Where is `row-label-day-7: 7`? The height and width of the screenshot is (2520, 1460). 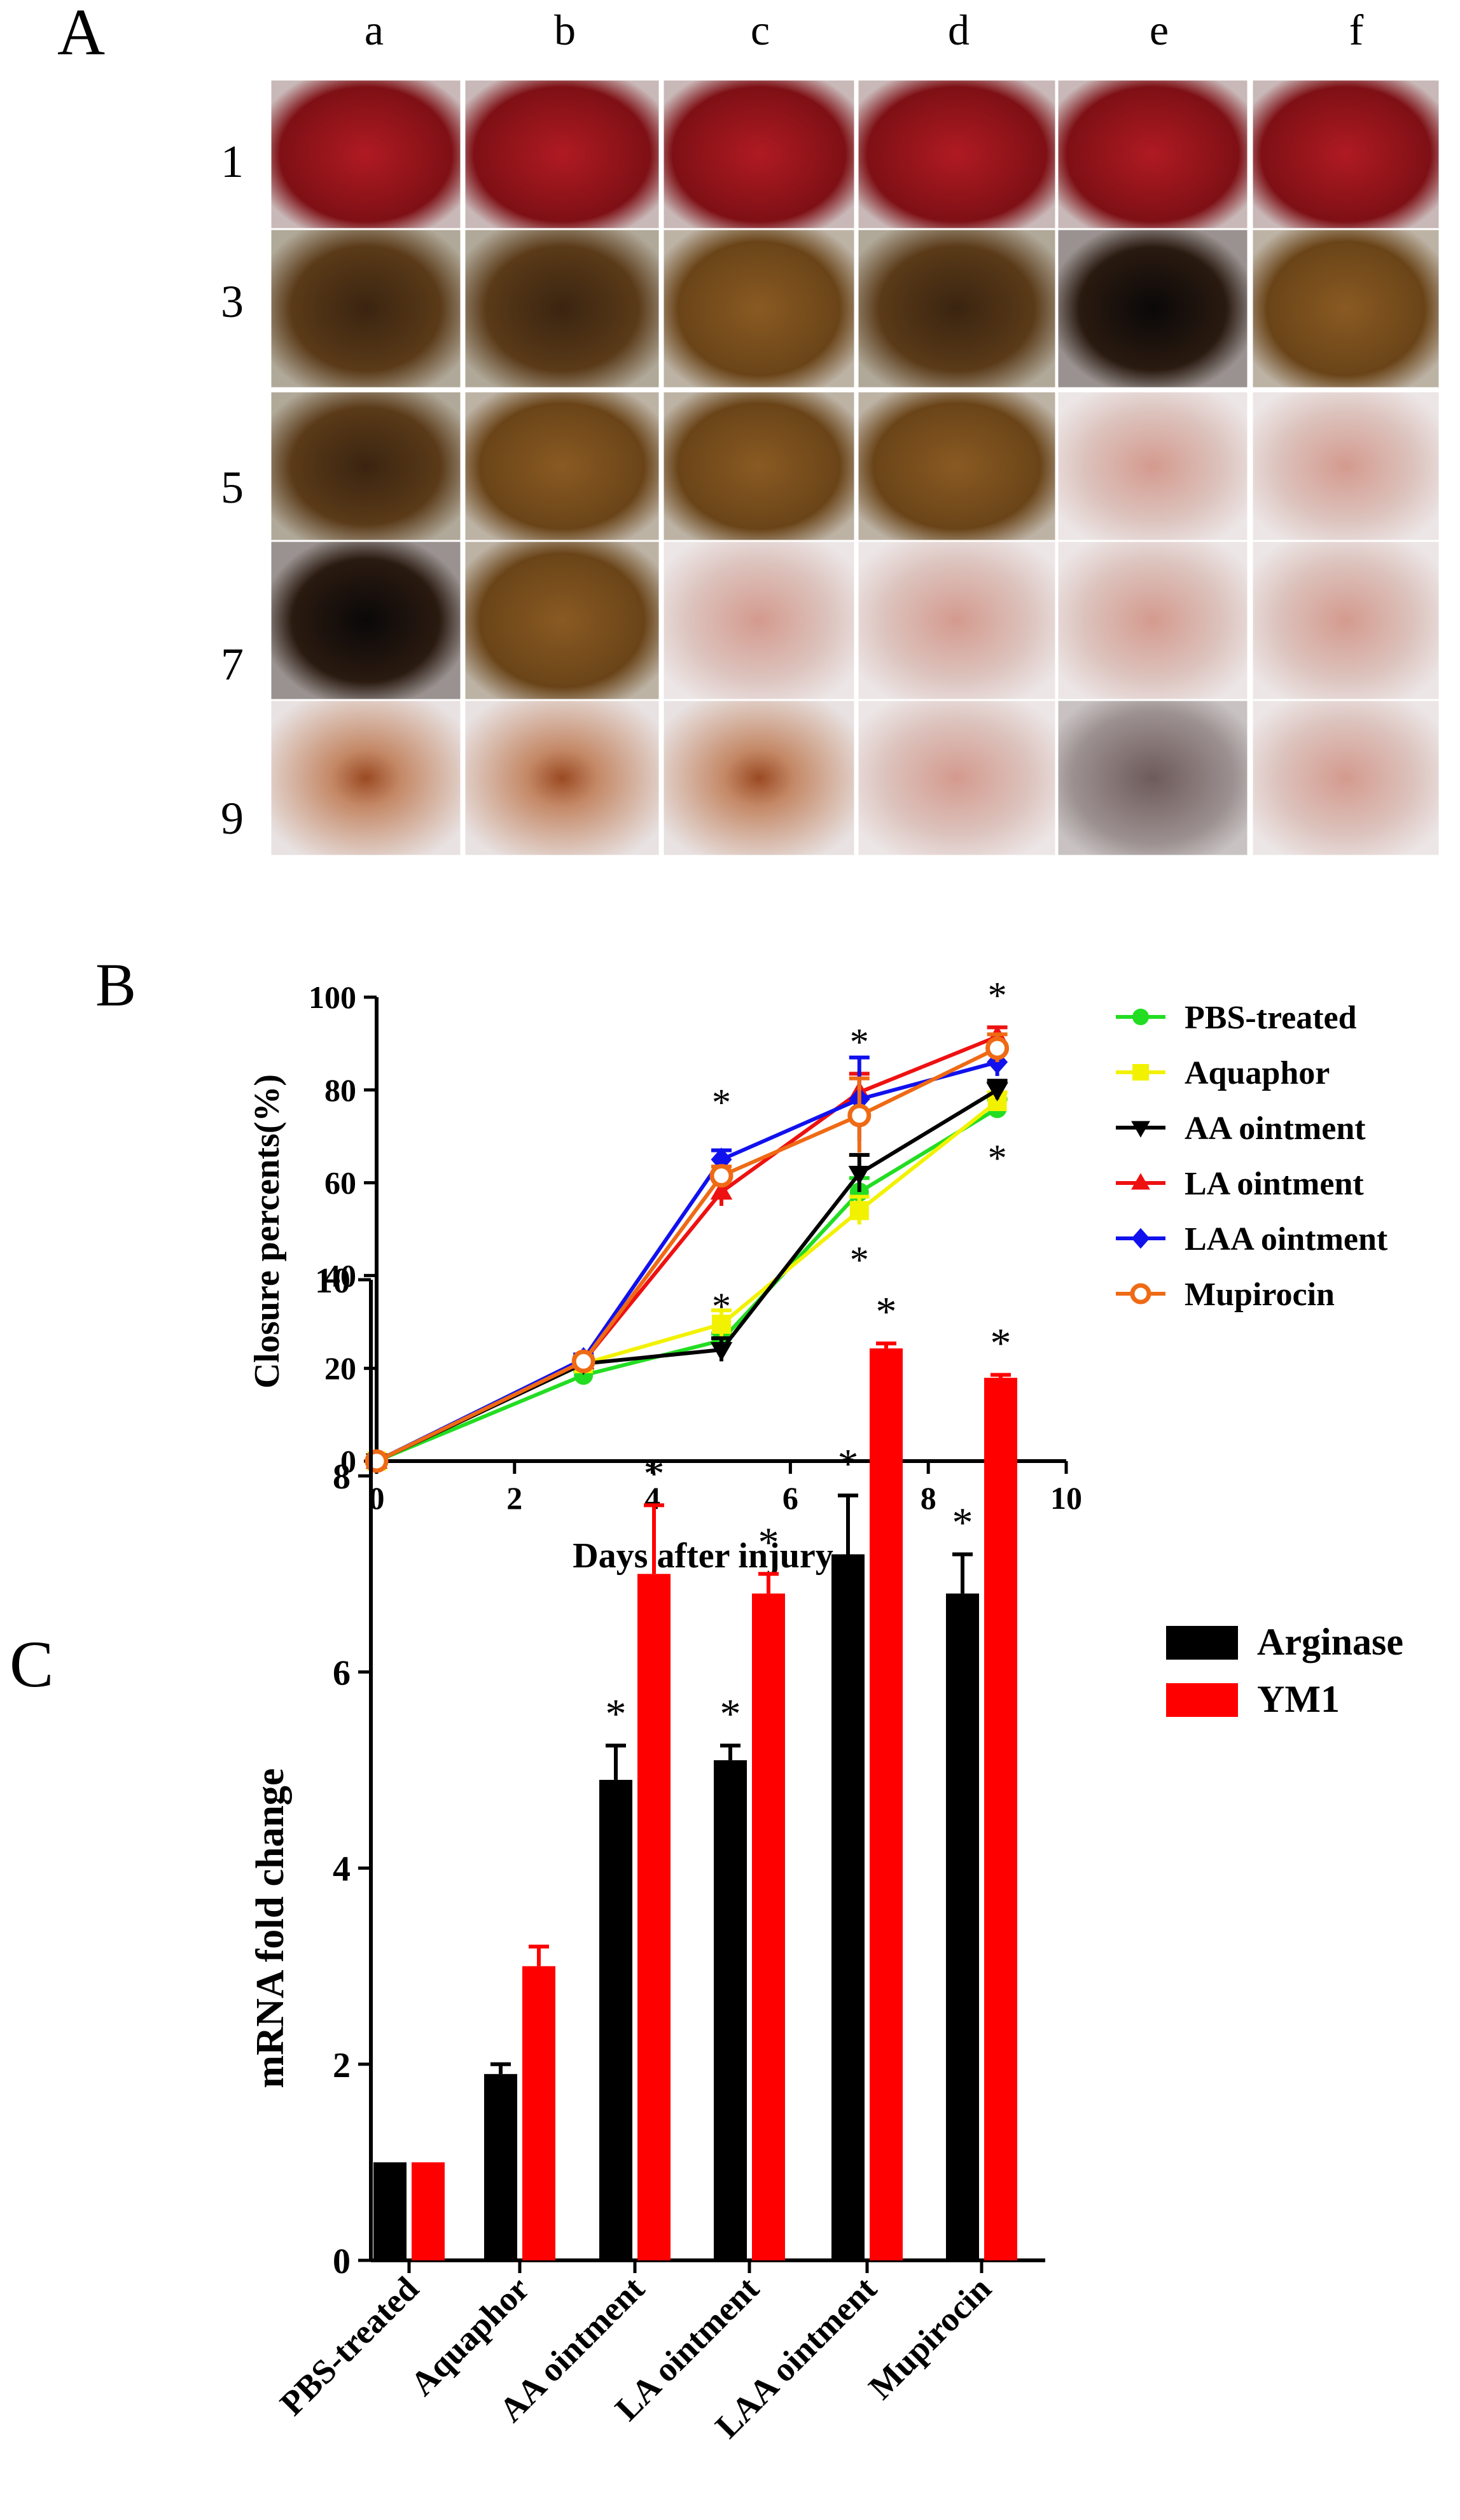
row-label-day-7: 7 is located at coordinates (232, 664).